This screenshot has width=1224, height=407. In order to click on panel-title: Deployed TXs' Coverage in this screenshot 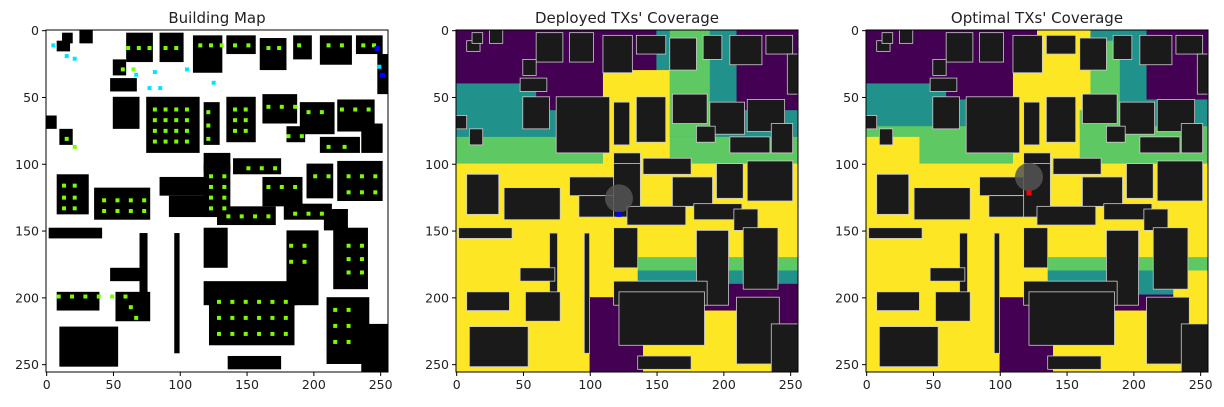, I will do `click(627, 18)`.